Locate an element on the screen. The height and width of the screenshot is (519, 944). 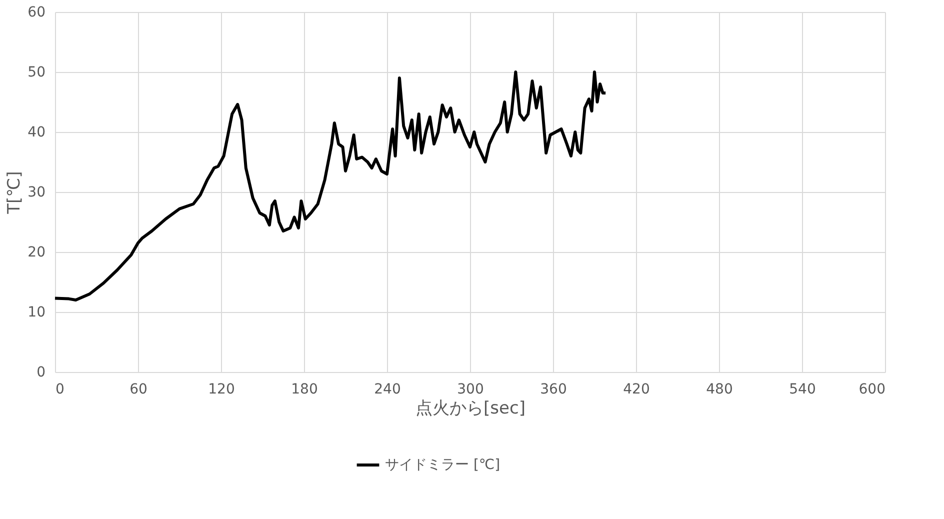
x-tick-label: 120 is located at coordinates (221, 390).